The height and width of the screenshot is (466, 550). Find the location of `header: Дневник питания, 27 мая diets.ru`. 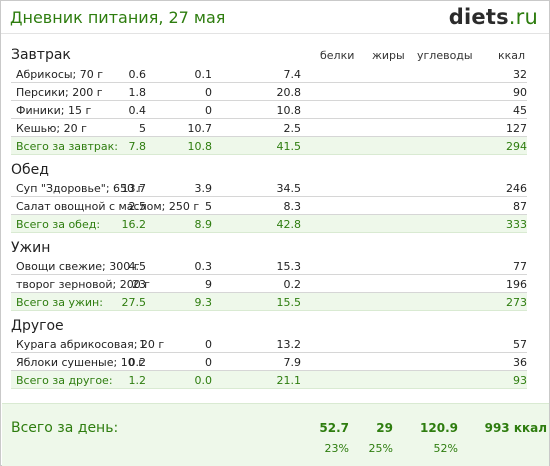

header: Дневник питания, 27 мая diets.ru is located at coordinates (275, 17).